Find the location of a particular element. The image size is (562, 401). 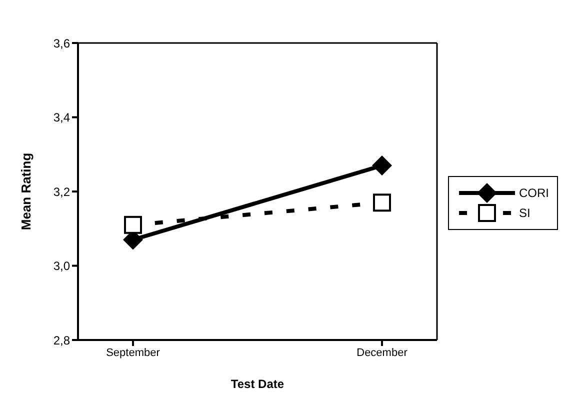

legend-label: CORI is located at coordinates (534, 193).